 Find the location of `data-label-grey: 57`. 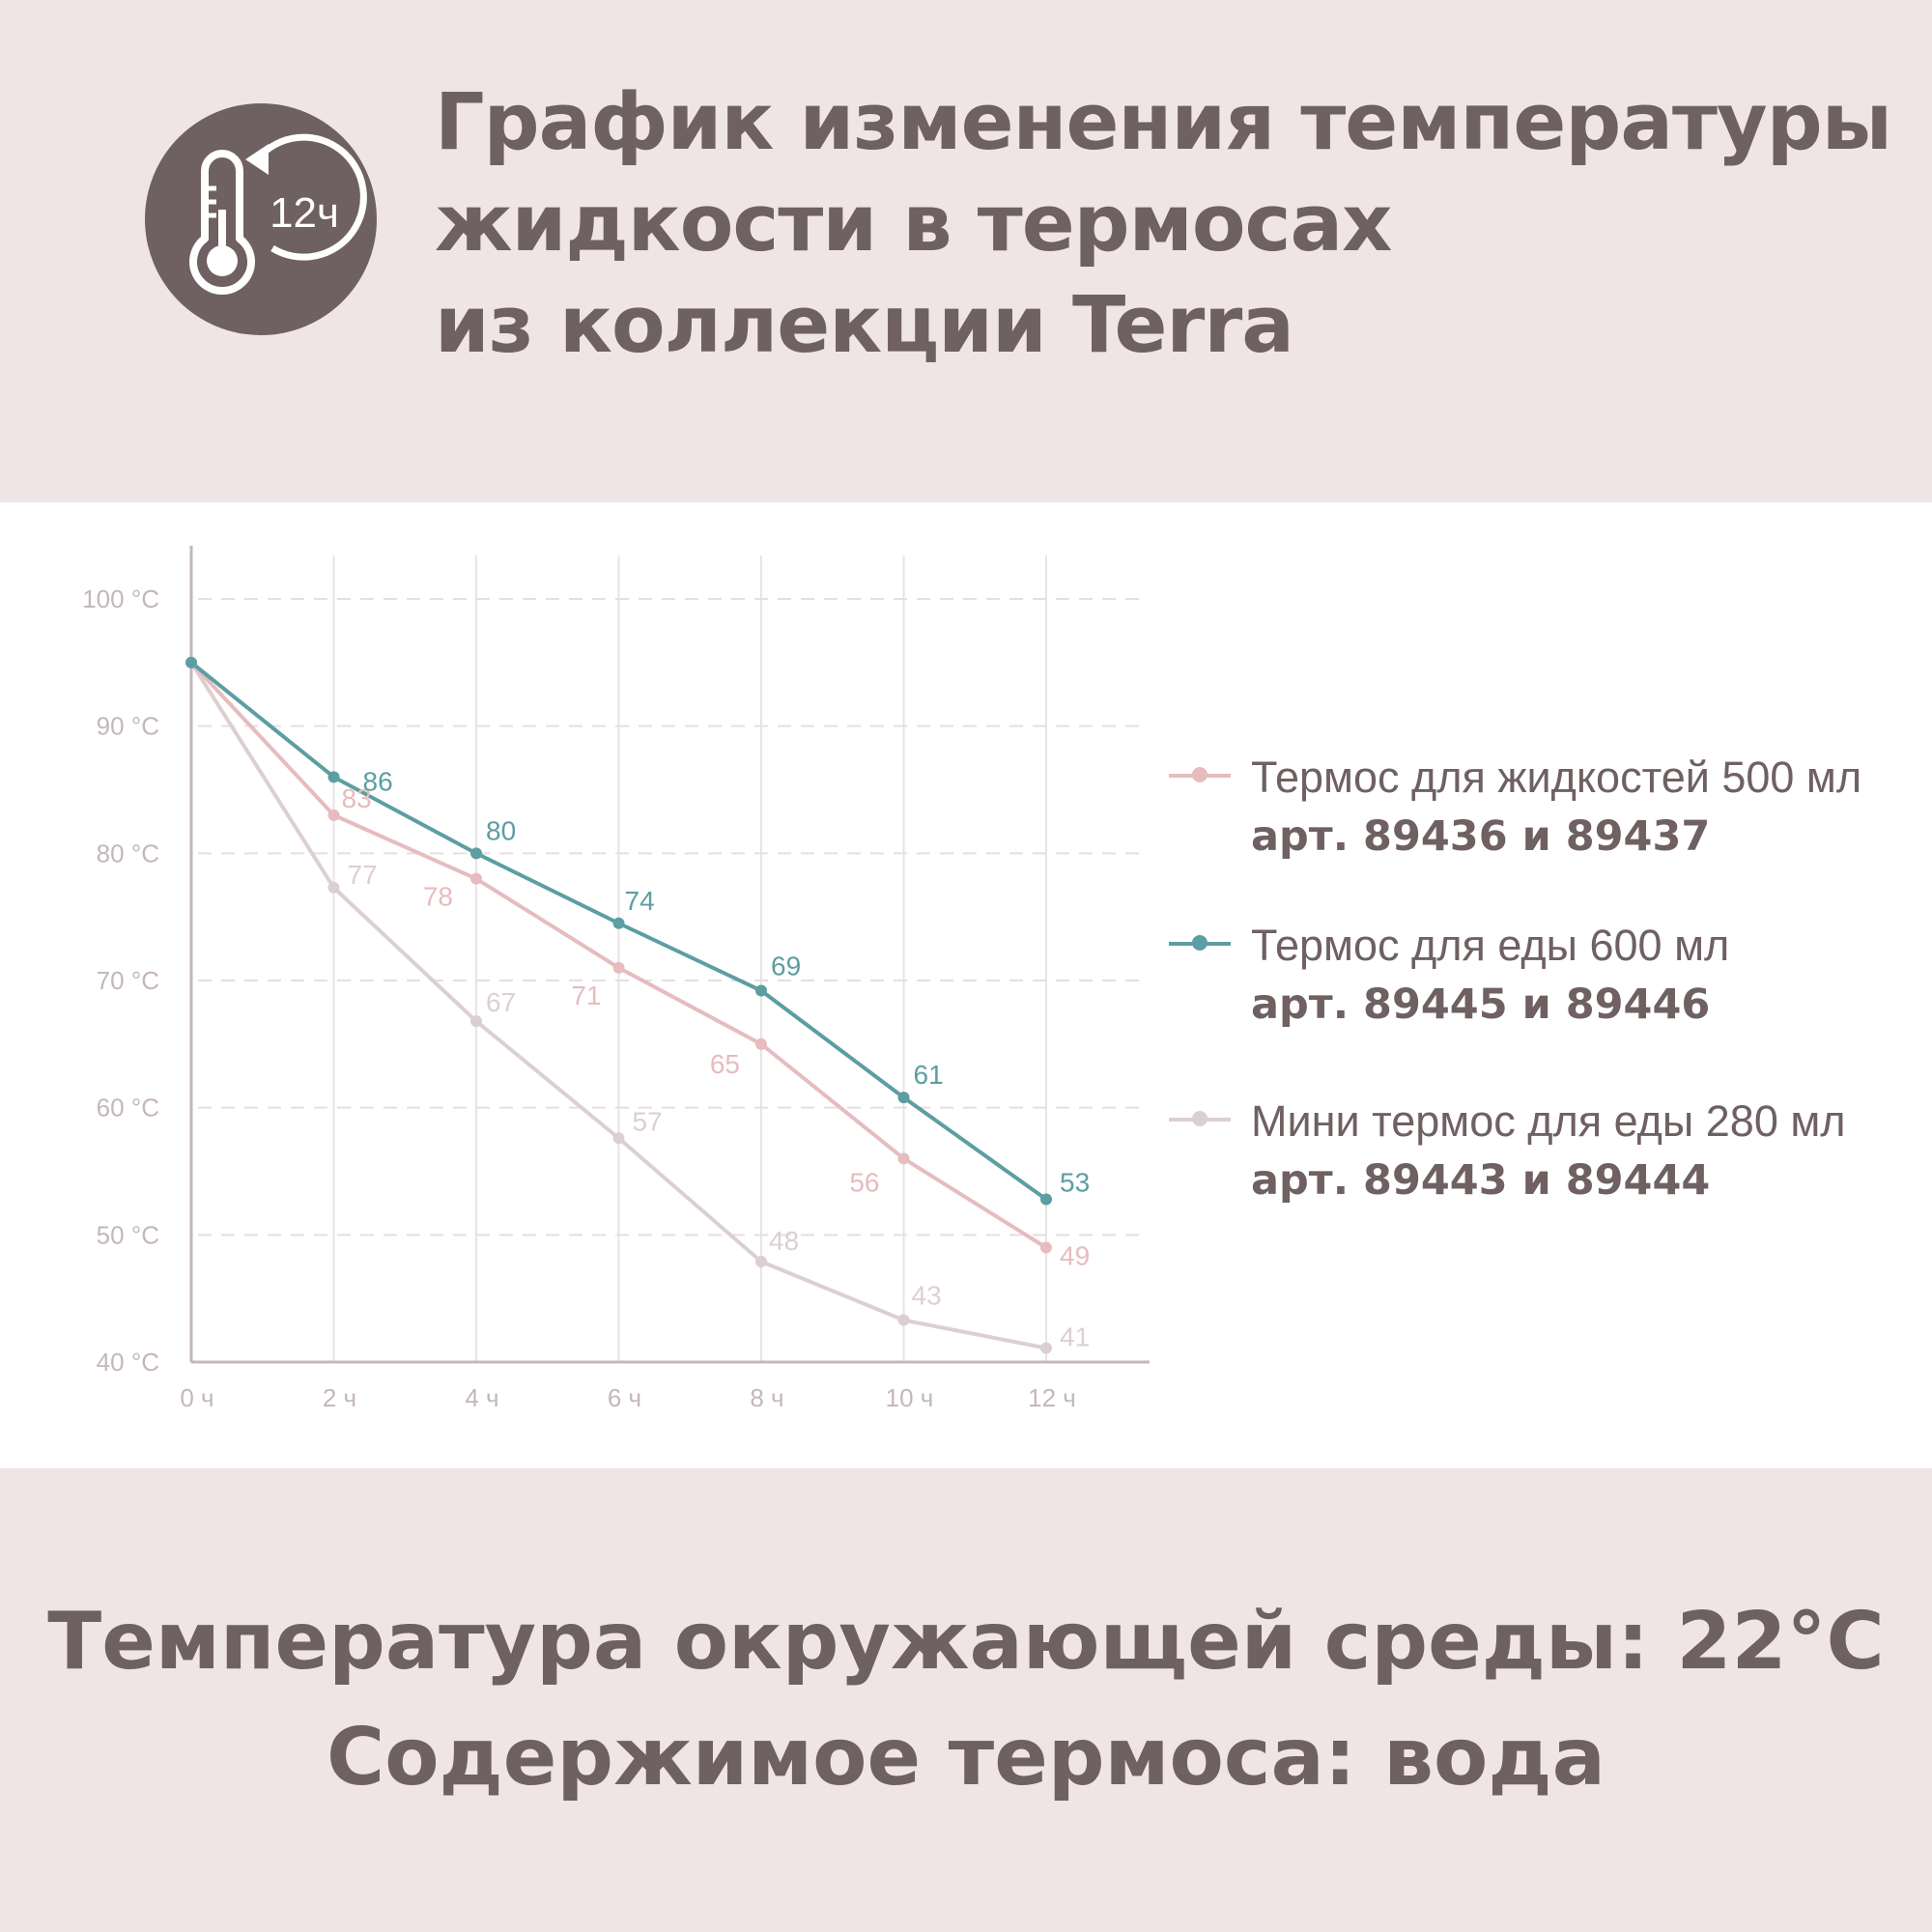

data-label-grey: 57 is located at coordinates (648, 1121).